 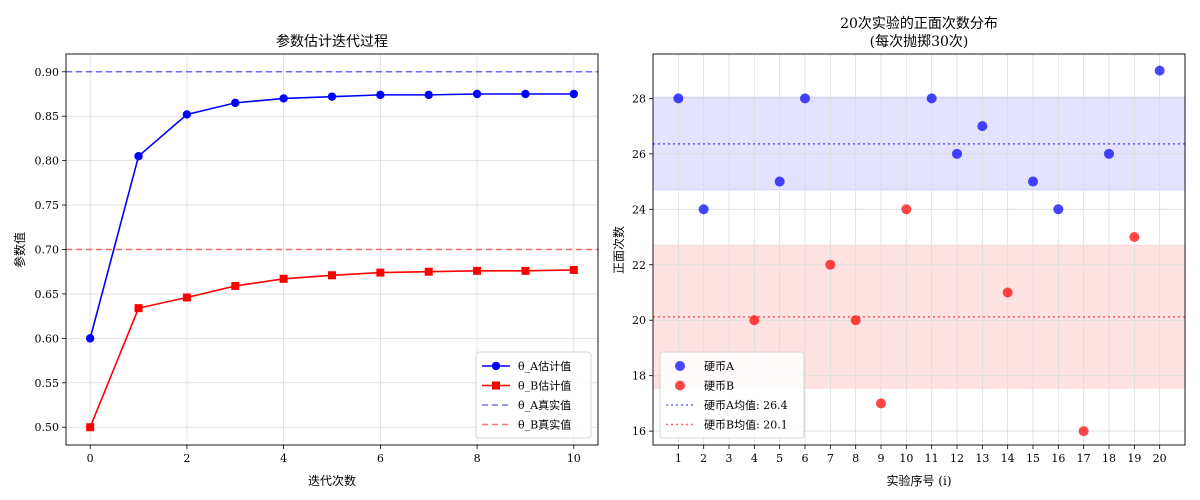 I want to click on x-tick-label: 9, so click(x=881, y=458).